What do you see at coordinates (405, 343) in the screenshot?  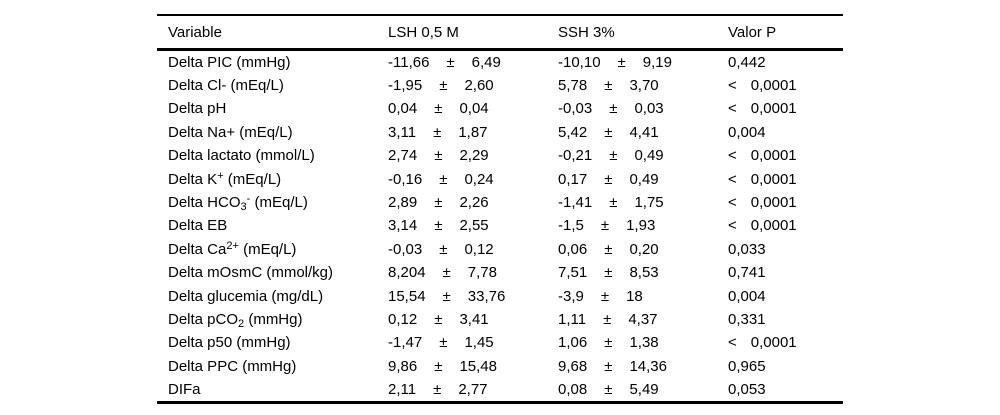 I see `mean-value: -1,47` at bounding box center [405, 343].